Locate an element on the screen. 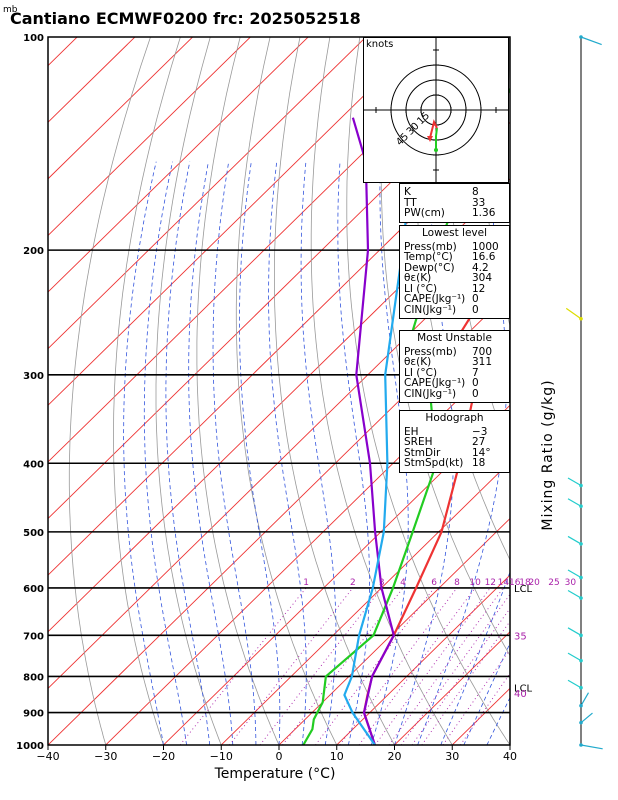 This screenshot has height=800, width=618. temperature-tick-label: 20 is located at coordinates (395, 756).